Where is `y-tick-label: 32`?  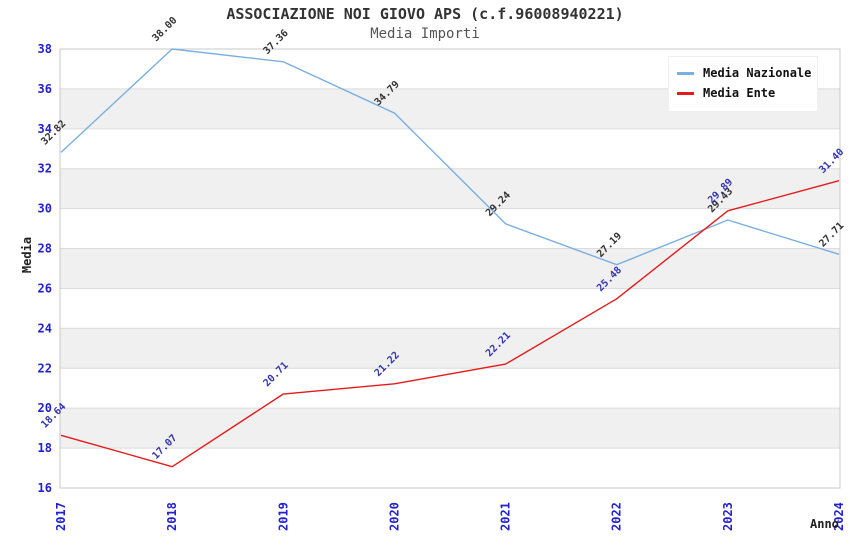
y-tick-label: 32 is located at coordinates (45, 169).